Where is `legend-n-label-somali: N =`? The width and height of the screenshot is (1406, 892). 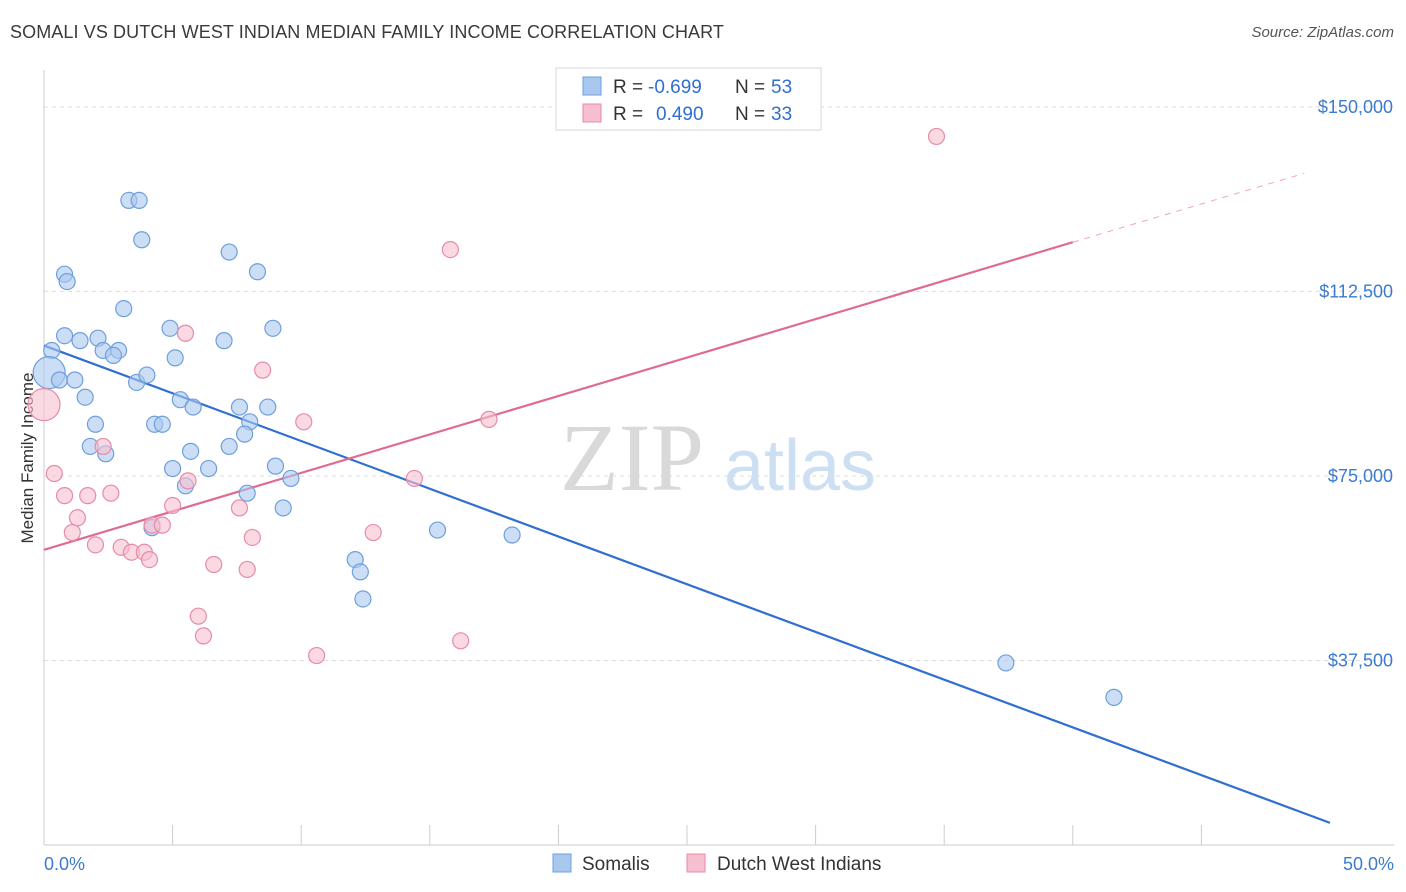
legend-n-label-somali: N = is located at coordinates (750, 87).